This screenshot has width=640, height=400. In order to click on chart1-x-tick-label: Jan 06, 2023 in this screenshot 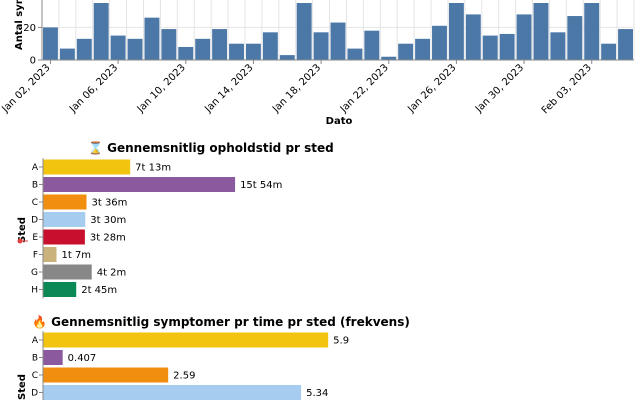, I will do `click(93, 88)`.